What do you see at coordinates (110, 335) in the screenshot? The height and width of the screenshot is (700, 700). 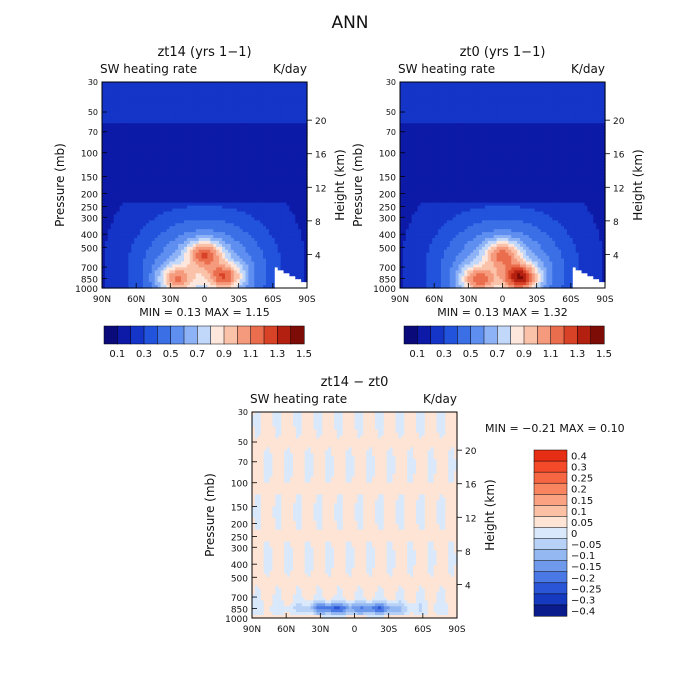 I see `colorbar-swatch` at bounding box center [110, 335].